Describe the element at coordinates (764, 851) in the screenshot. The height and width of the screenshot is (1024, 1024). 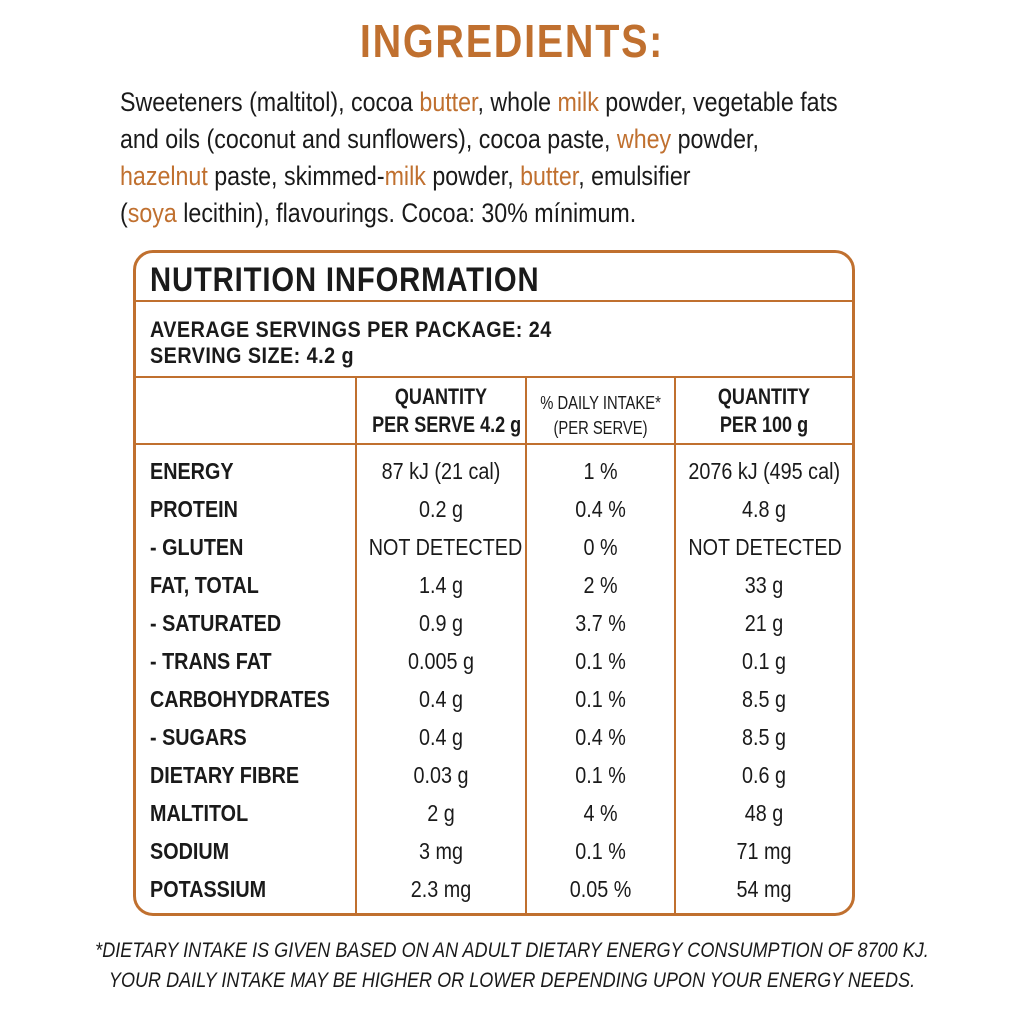
I see `per-100g-value: 71 mg` at that location.